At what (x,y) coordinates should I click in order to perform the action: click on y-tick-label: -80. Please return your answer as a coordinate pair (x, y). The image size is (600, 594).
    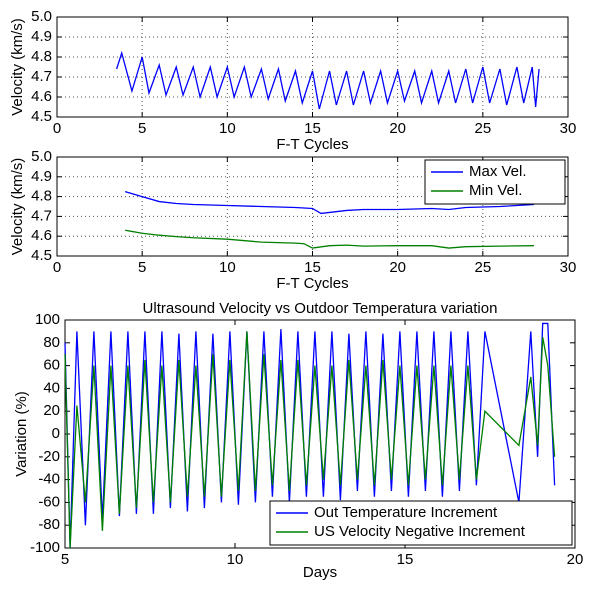
    Looking at the image, I should click on (49, 524).